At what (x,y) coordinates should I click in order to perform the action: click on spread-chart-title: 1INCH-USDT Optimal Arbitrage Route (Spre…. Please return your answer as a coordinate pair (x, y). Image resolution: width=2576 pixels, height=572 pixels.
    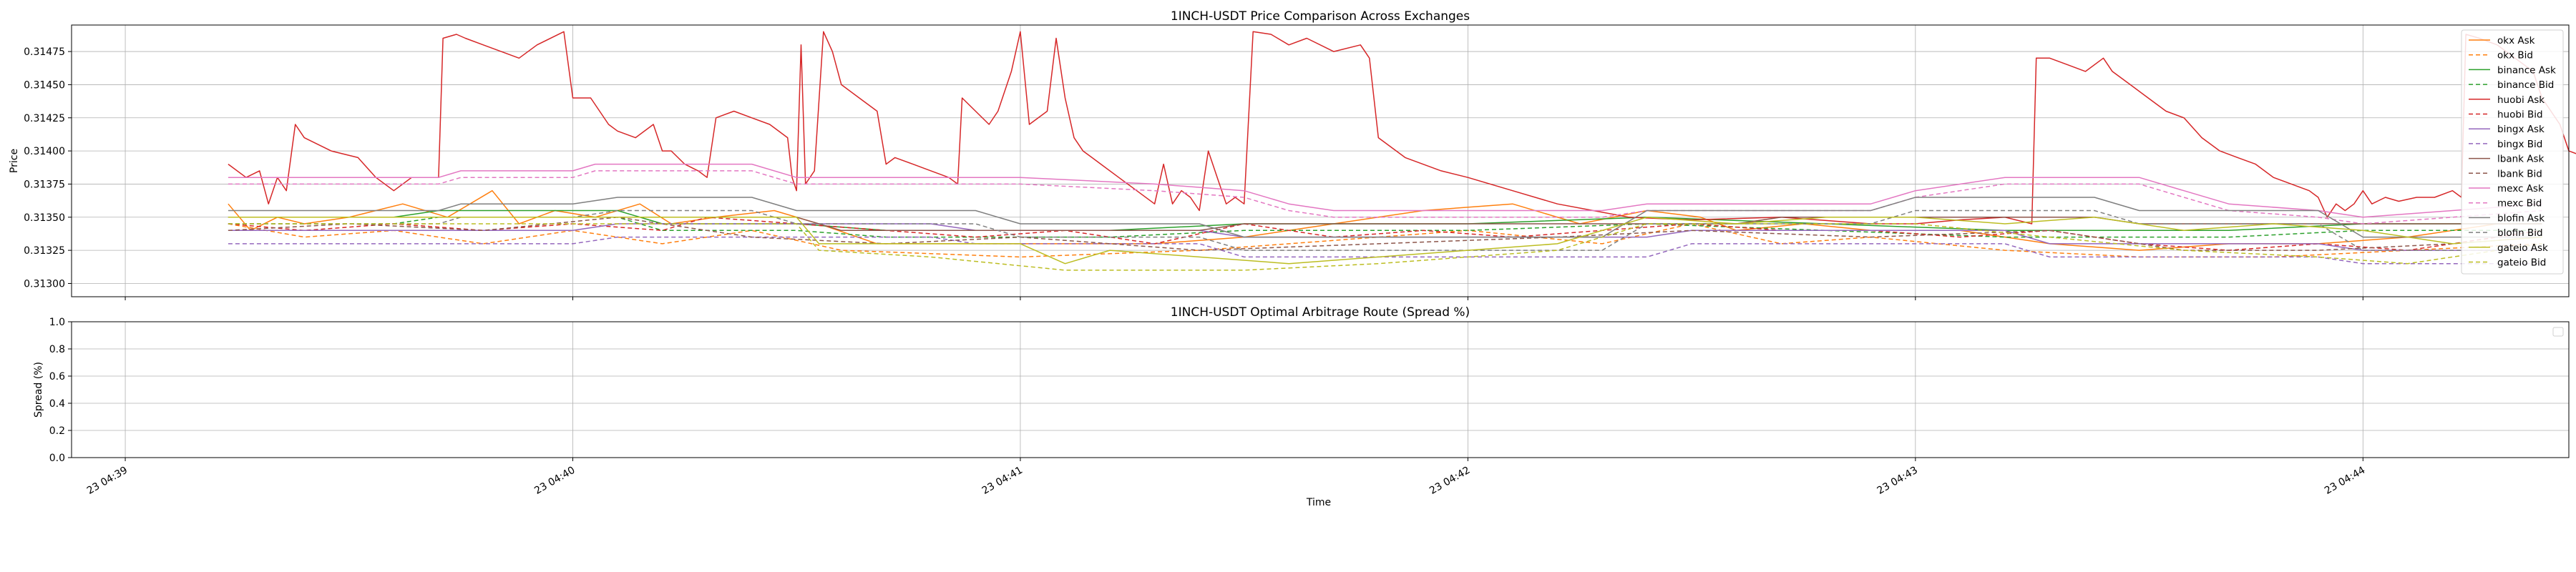
    Looking at the image, I should click on (1320, 312).